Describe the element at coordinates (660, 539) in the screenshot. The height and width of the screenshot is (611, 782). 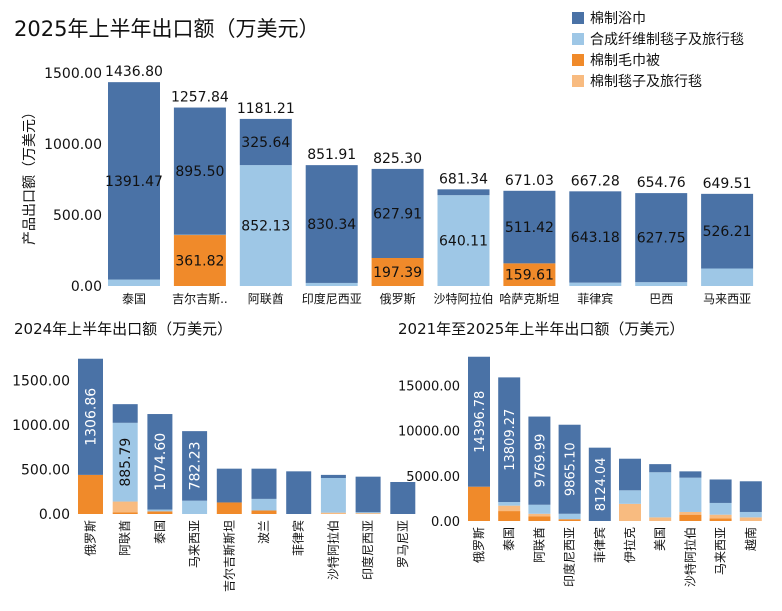
I see `chart3-category-label: 美国` at that location.